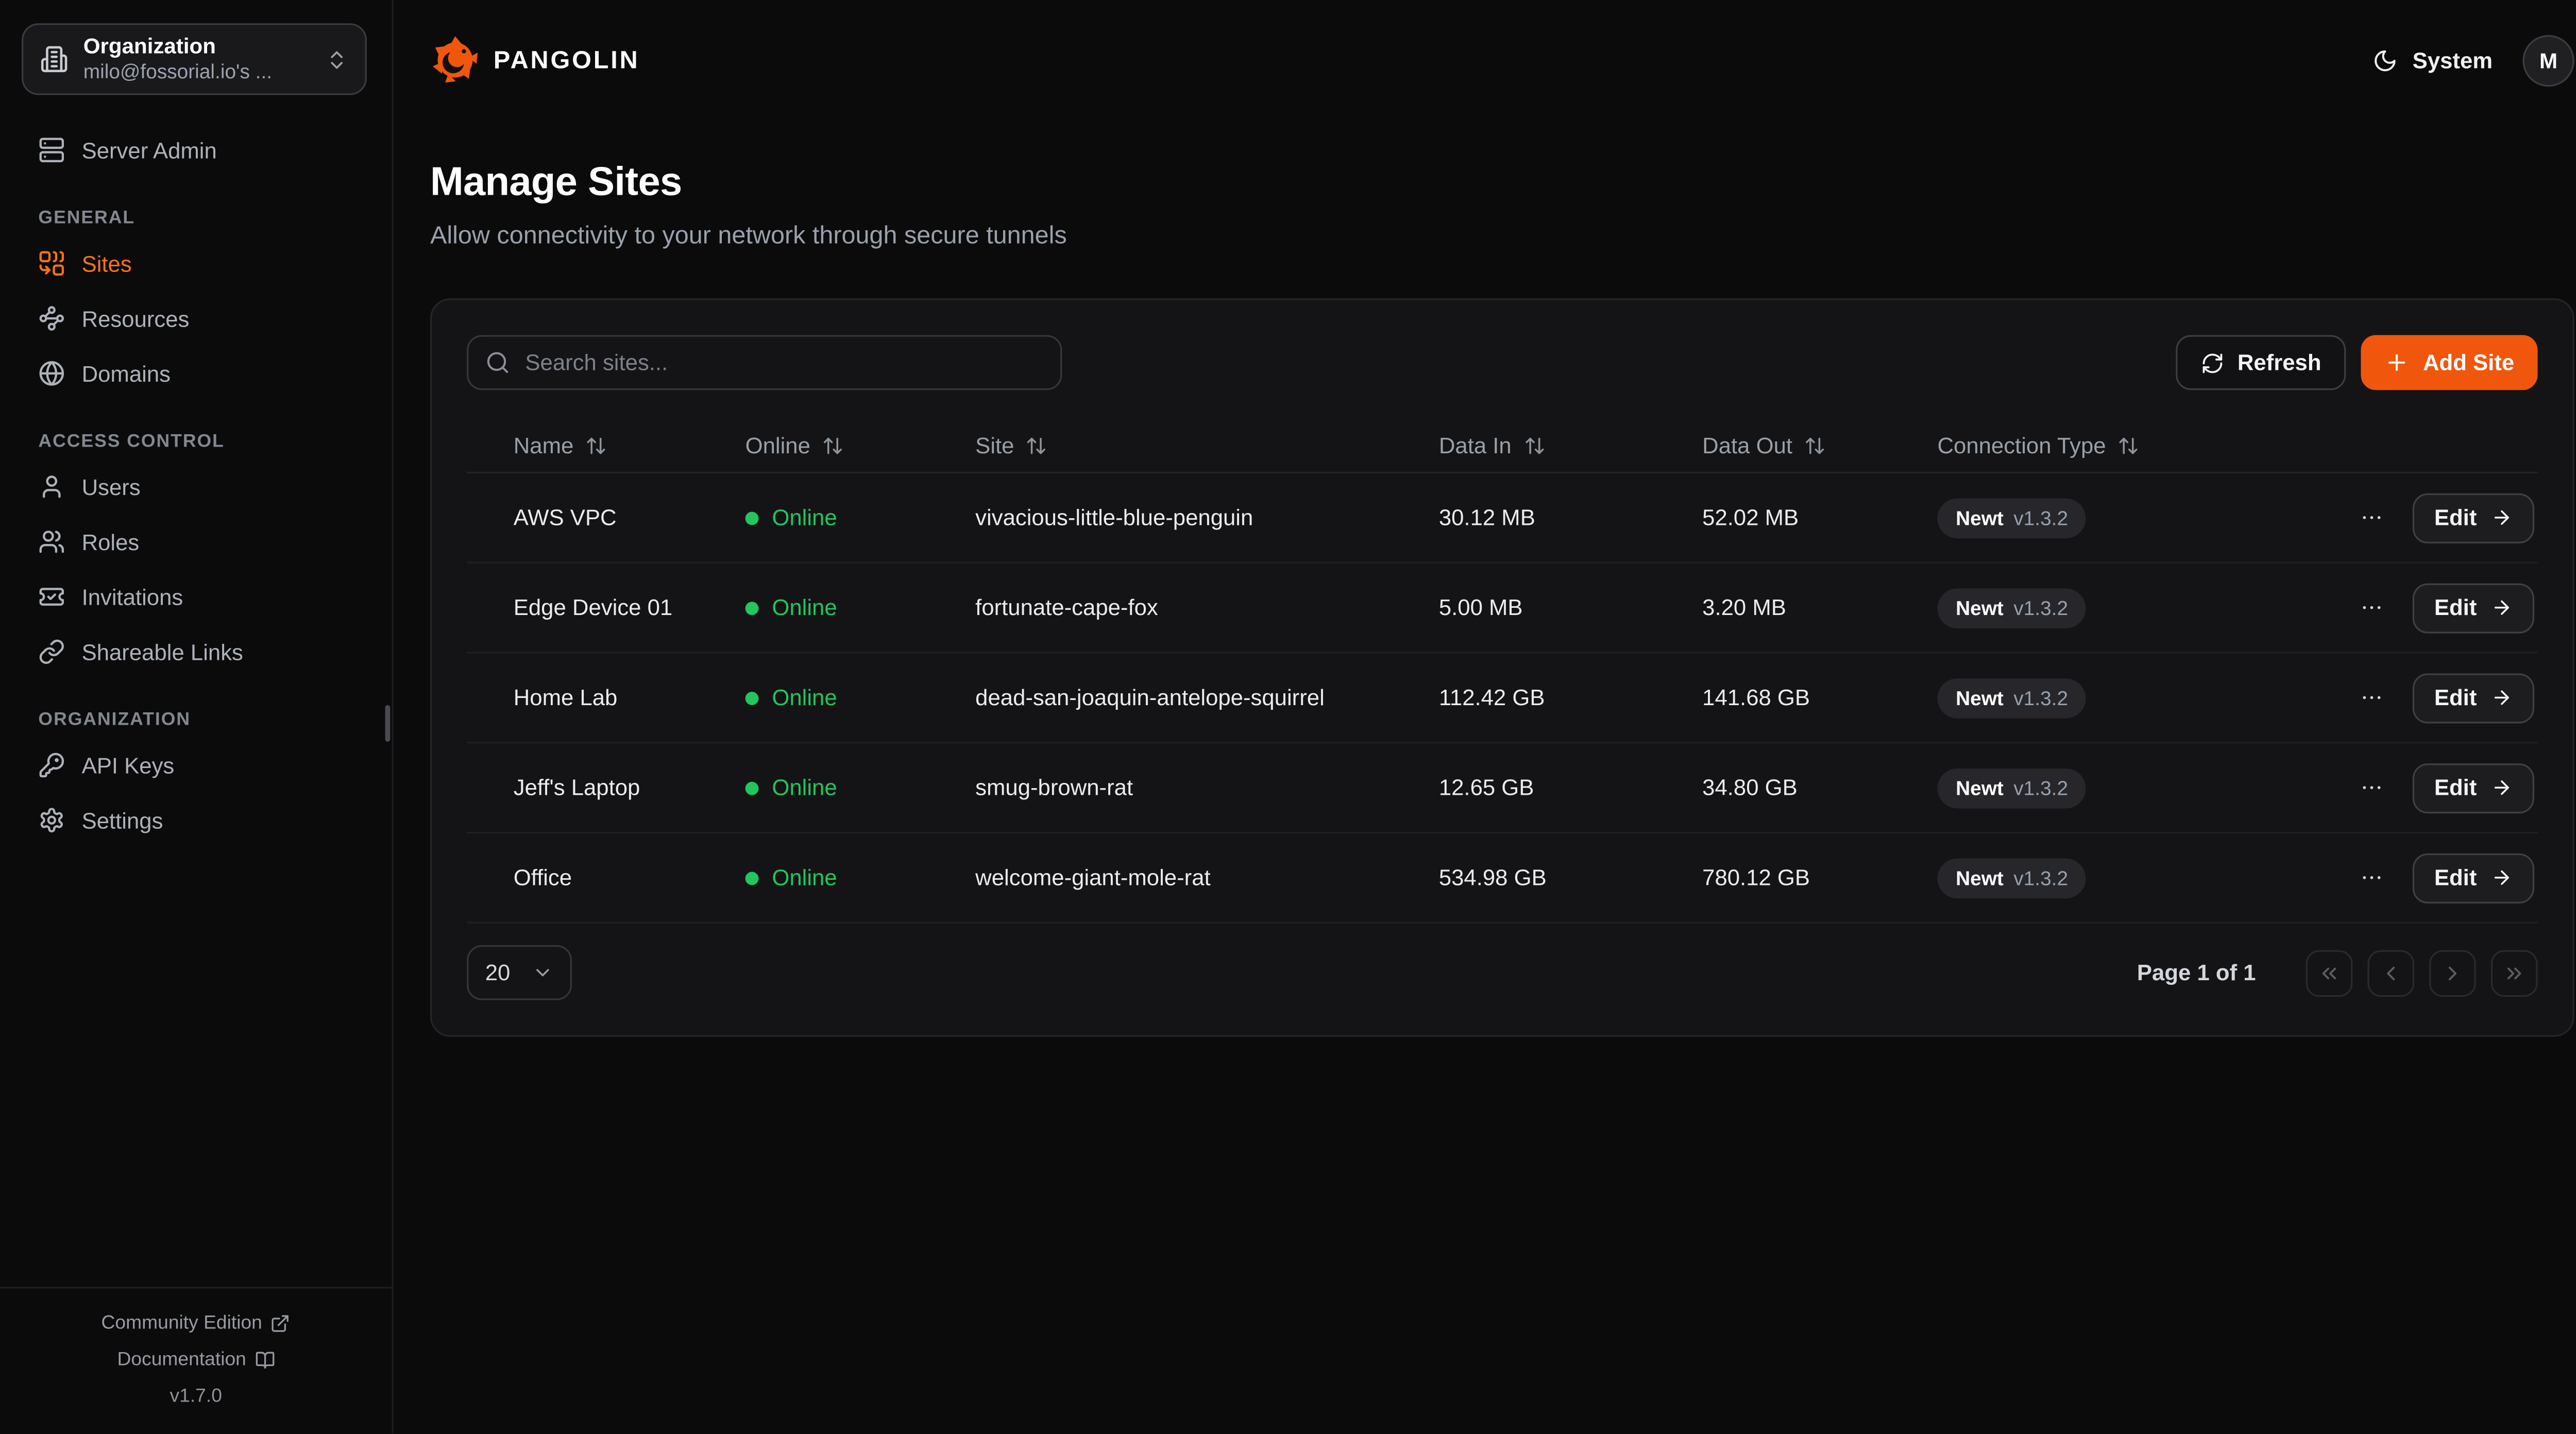  I want to click on column-header-name: Name, so click(629, 445).